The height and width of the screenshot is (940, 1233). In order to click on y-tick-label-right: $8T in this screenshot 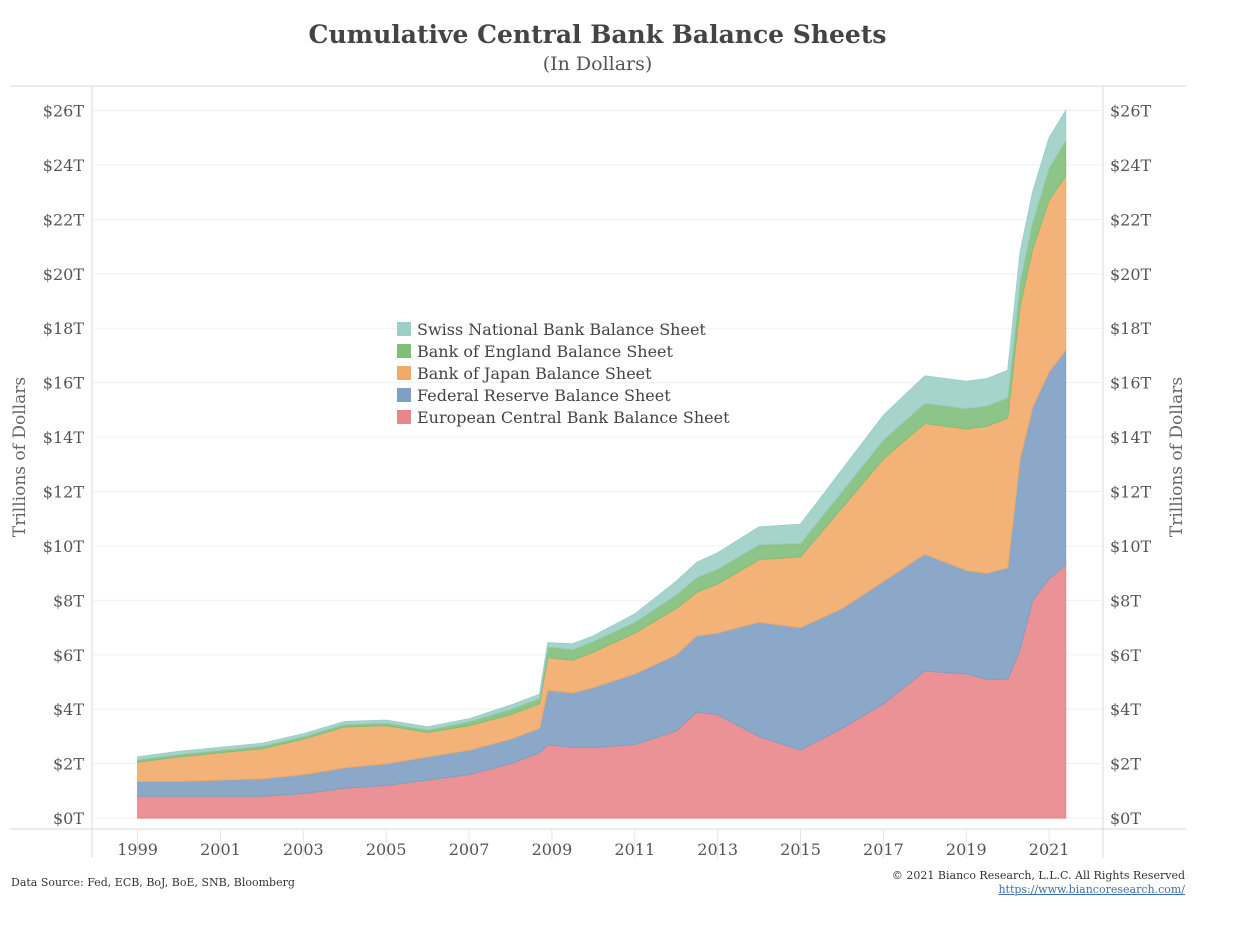, I will do `click(1125, 600)`.